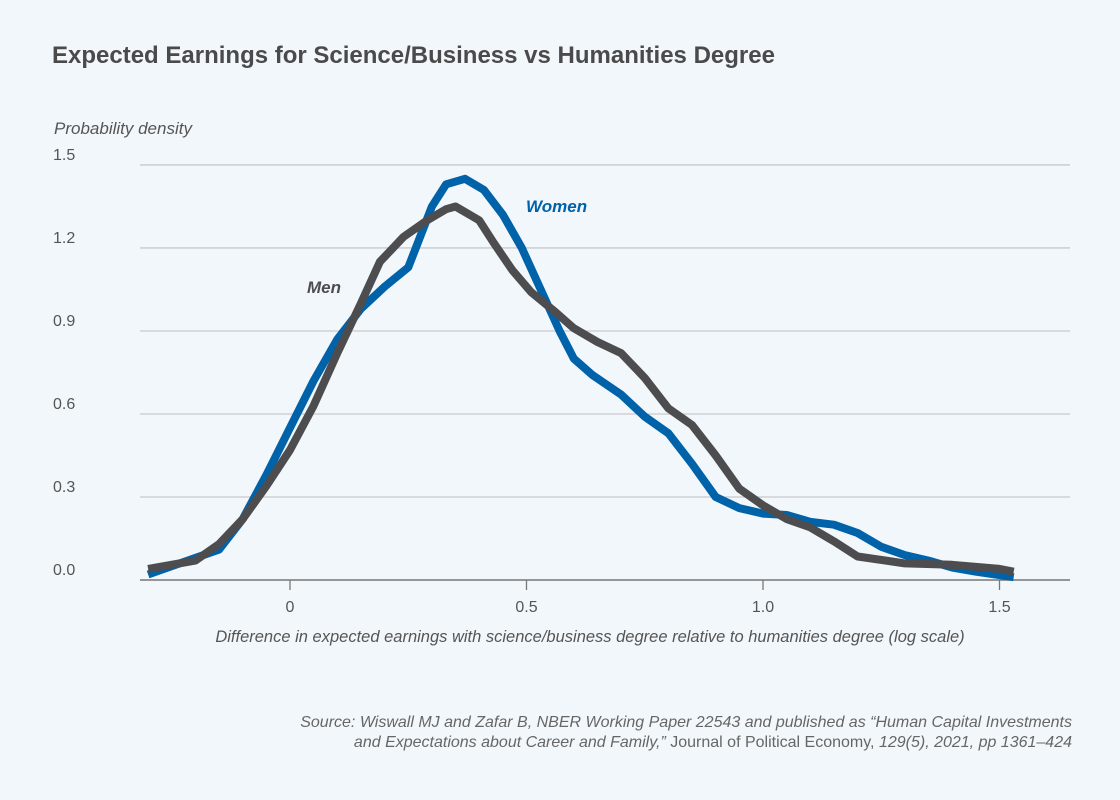 The height and width of the screenshot is (800, 1120). Describe the element at coordinates (324, 287) in the screenshot. I see `series-label-men: Men` at that location.